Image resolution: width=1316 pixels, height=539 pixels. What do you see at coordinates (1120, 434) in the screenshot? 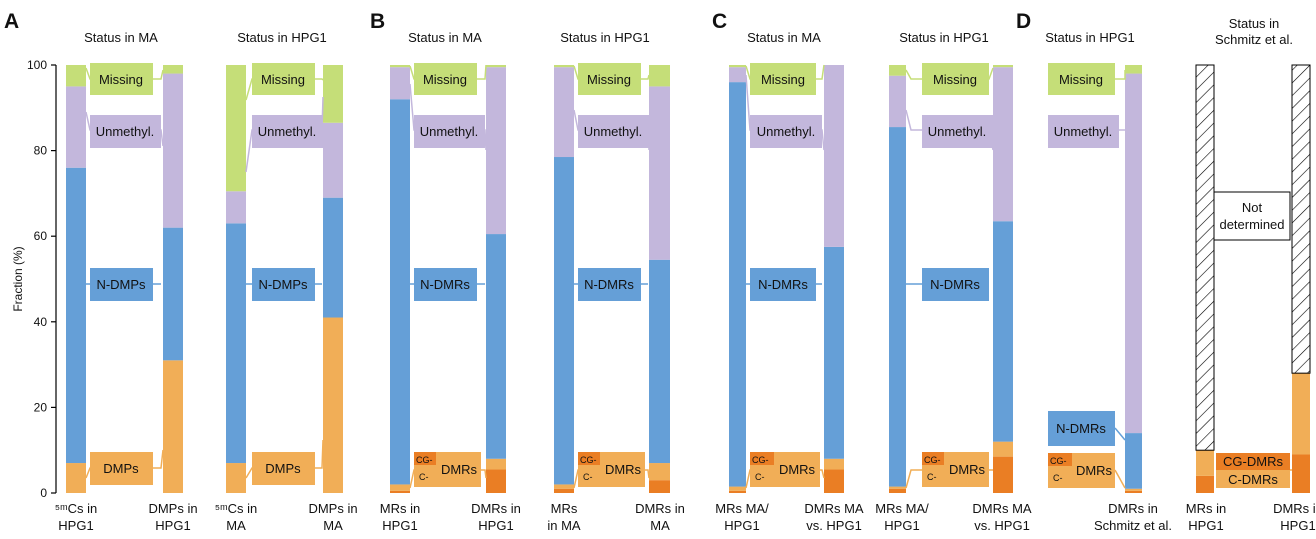
I see `connector-d1-ndmrs` at bounding box center [1120, 434].